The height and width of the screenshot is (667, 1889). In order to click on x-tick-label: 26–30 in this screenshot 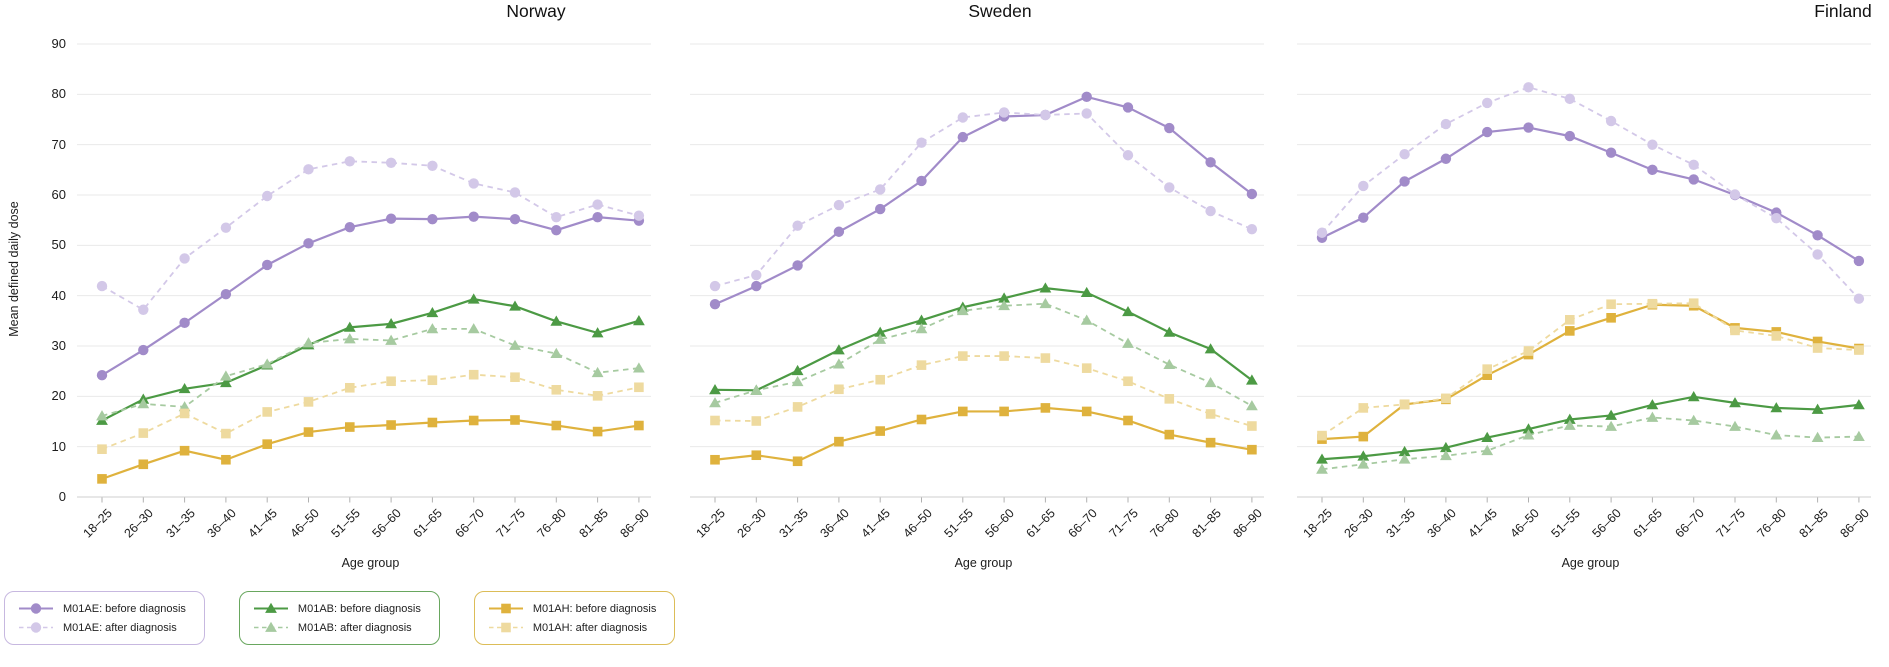, I will do `click(752, 523)`.